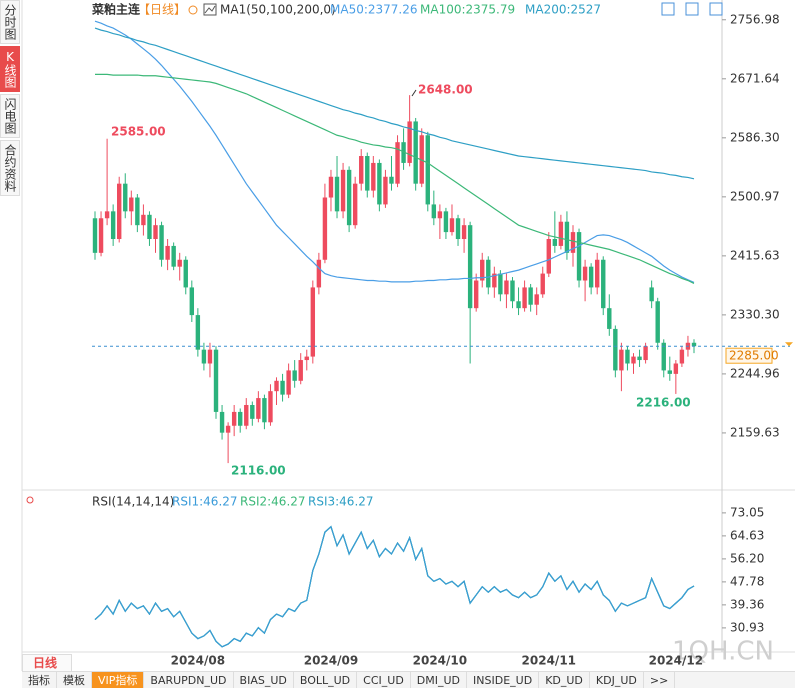 The width and height of the screenshot is (795, 688). What do you see at coordinates (118, 680) in the screenshot?
I see `indicator-tab: VIP指标` at bounding box center [118, 680].